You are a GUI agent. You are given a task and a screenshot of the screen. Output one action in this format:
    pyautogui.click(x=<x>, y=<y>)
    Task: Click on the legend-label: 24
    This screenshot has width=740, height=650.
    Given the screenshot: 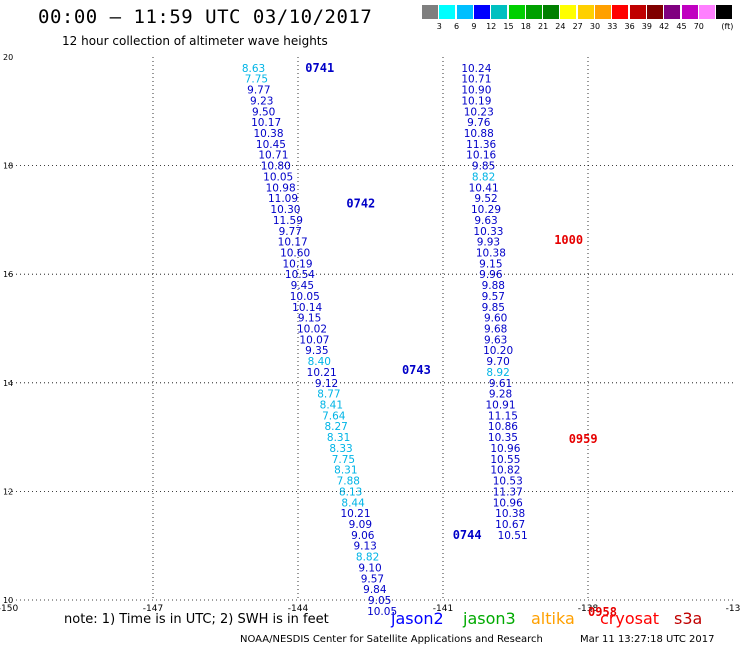 What is the action you would take?
    pyautogui.click(x=560, y=26)
    